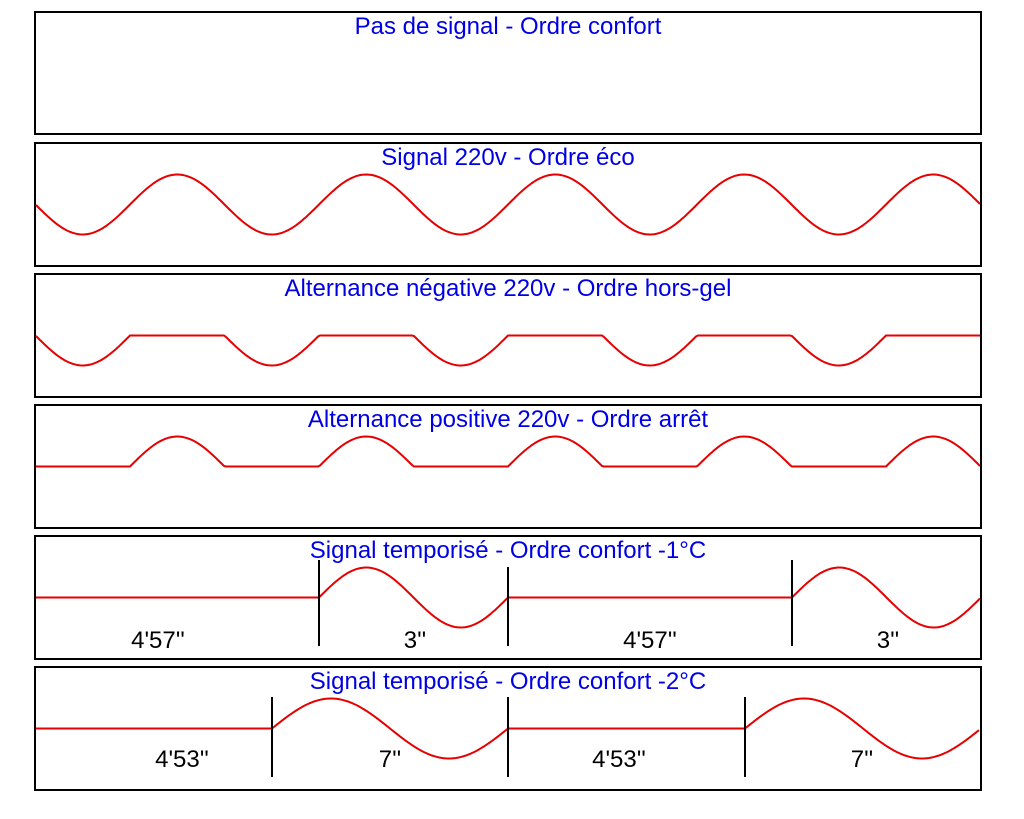  Describe the element at coordinates (508, 451) in the screenshot. I see `positive-half-wave` at that location.